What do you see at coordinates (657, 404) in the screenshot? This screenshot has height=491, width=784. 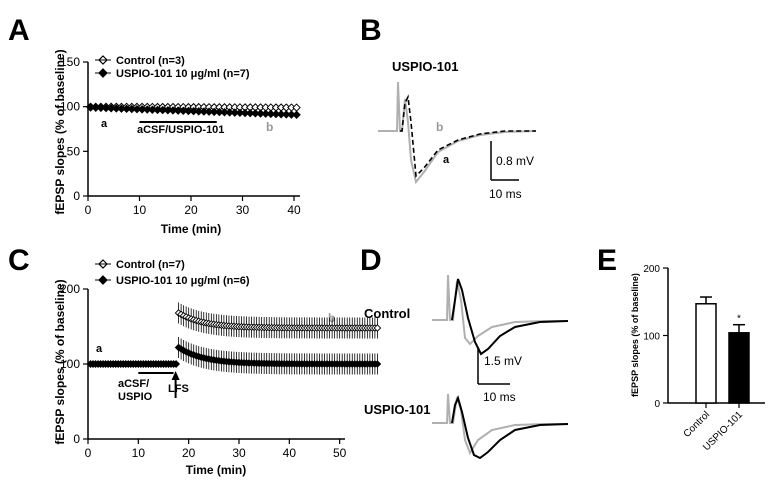 I see `chart-e-ytick-label: 0` at bounding box center [657, 404].